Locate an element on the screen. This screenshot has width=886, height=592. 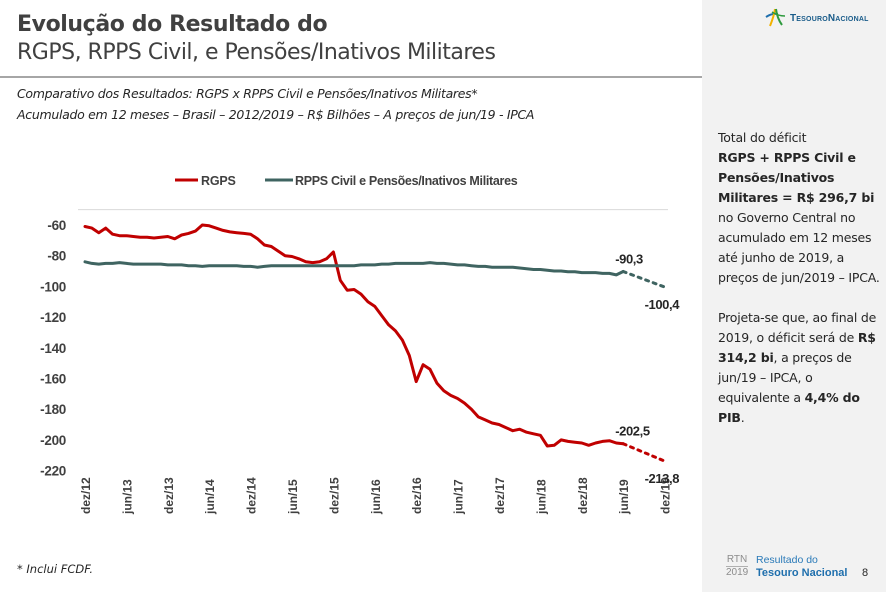
rtn-rule is located at coordinates (737, 566).